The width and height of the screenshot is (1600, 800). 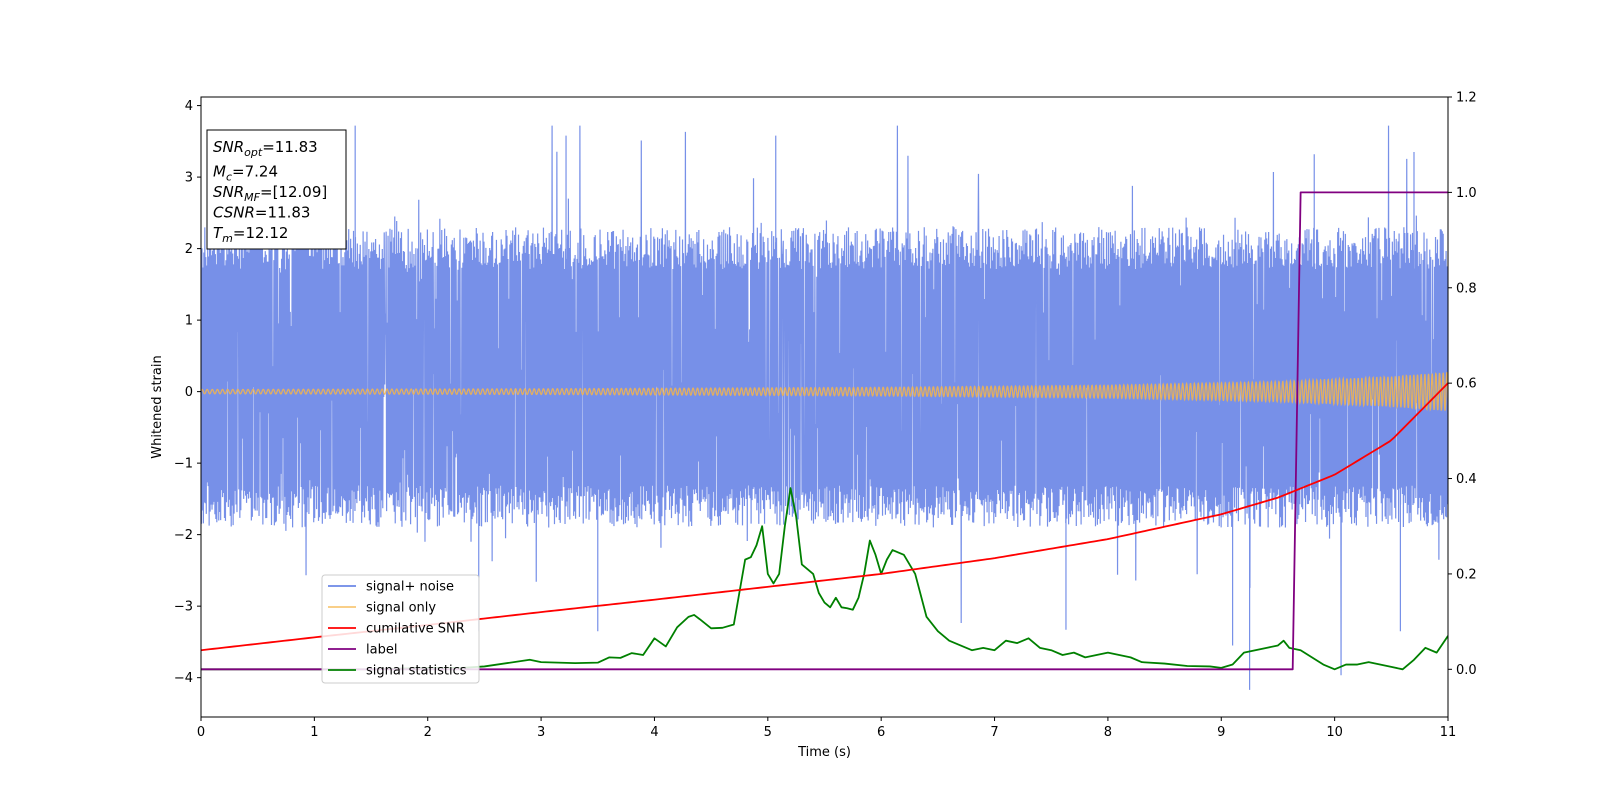 What do you see at coordinates (245, 173) in the screenshot?
I see `info-line: Mc=7.24` at bounding box center [245, 173].